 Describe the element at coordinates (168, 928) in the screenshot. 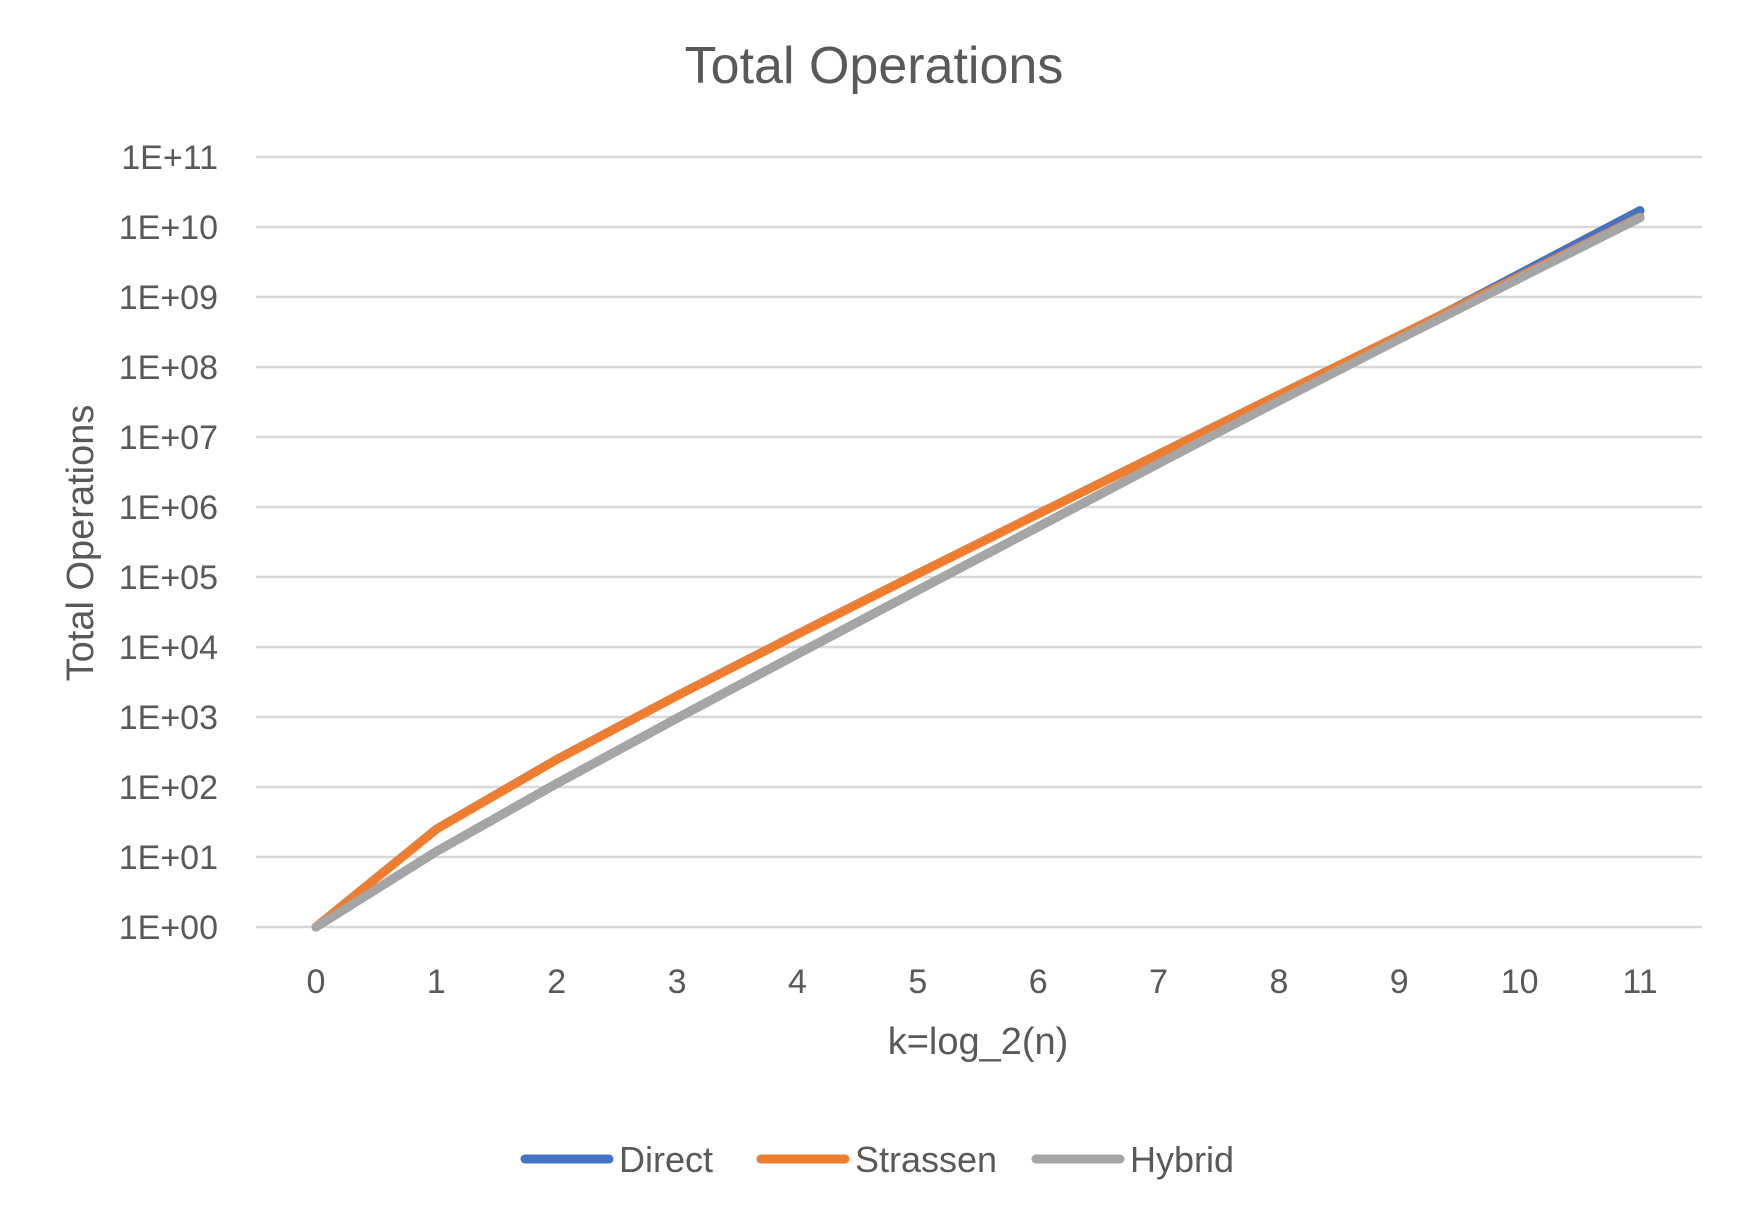

I see `y-tick-label: 1E+00` at that location.